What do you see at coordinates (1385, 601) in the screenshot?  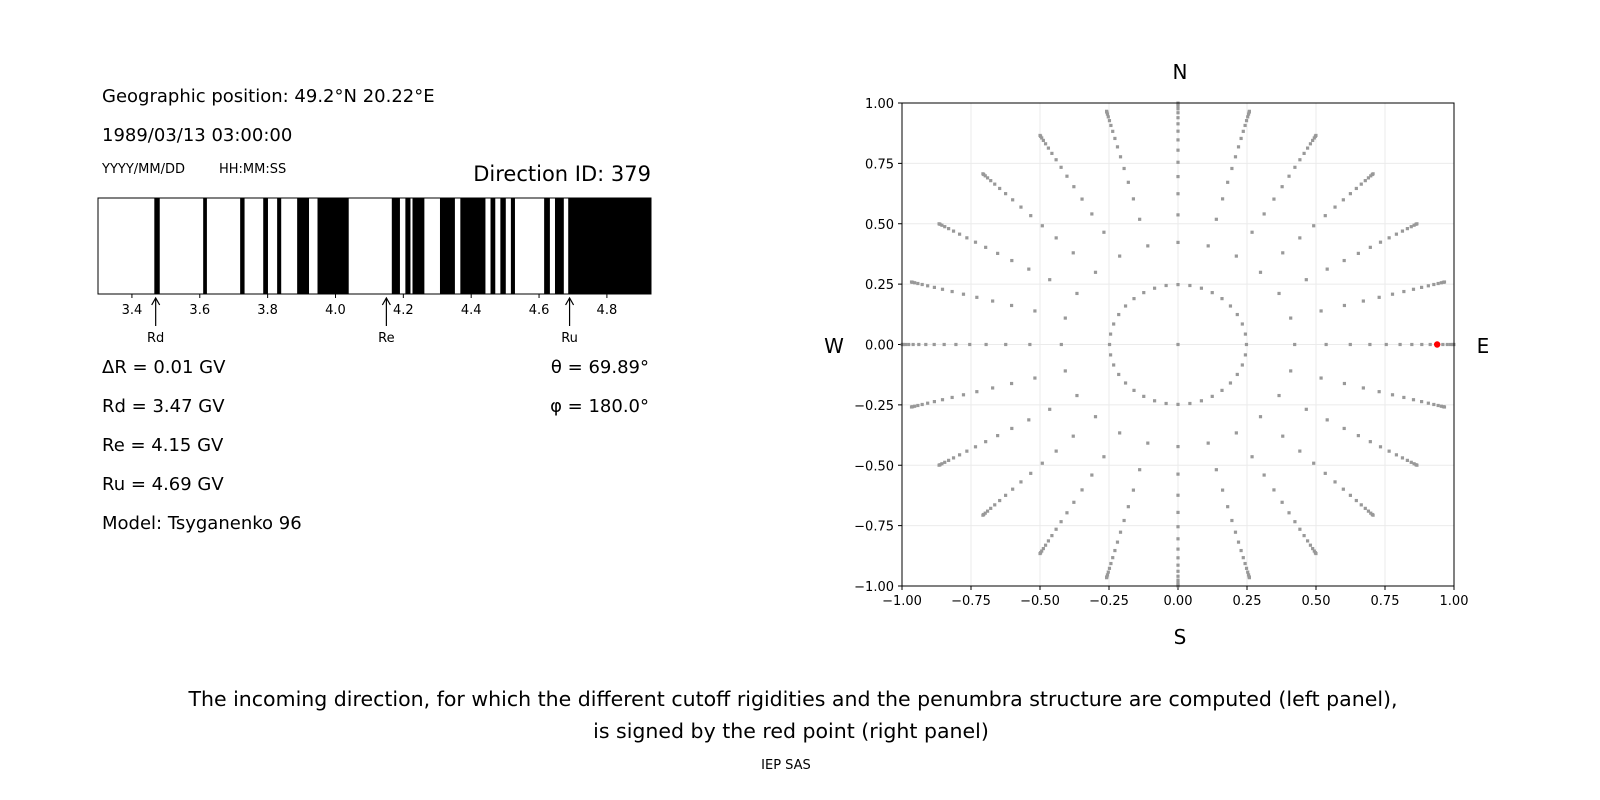 I see `x-tick-label: 0.75` at bounding box center [1385, 601].